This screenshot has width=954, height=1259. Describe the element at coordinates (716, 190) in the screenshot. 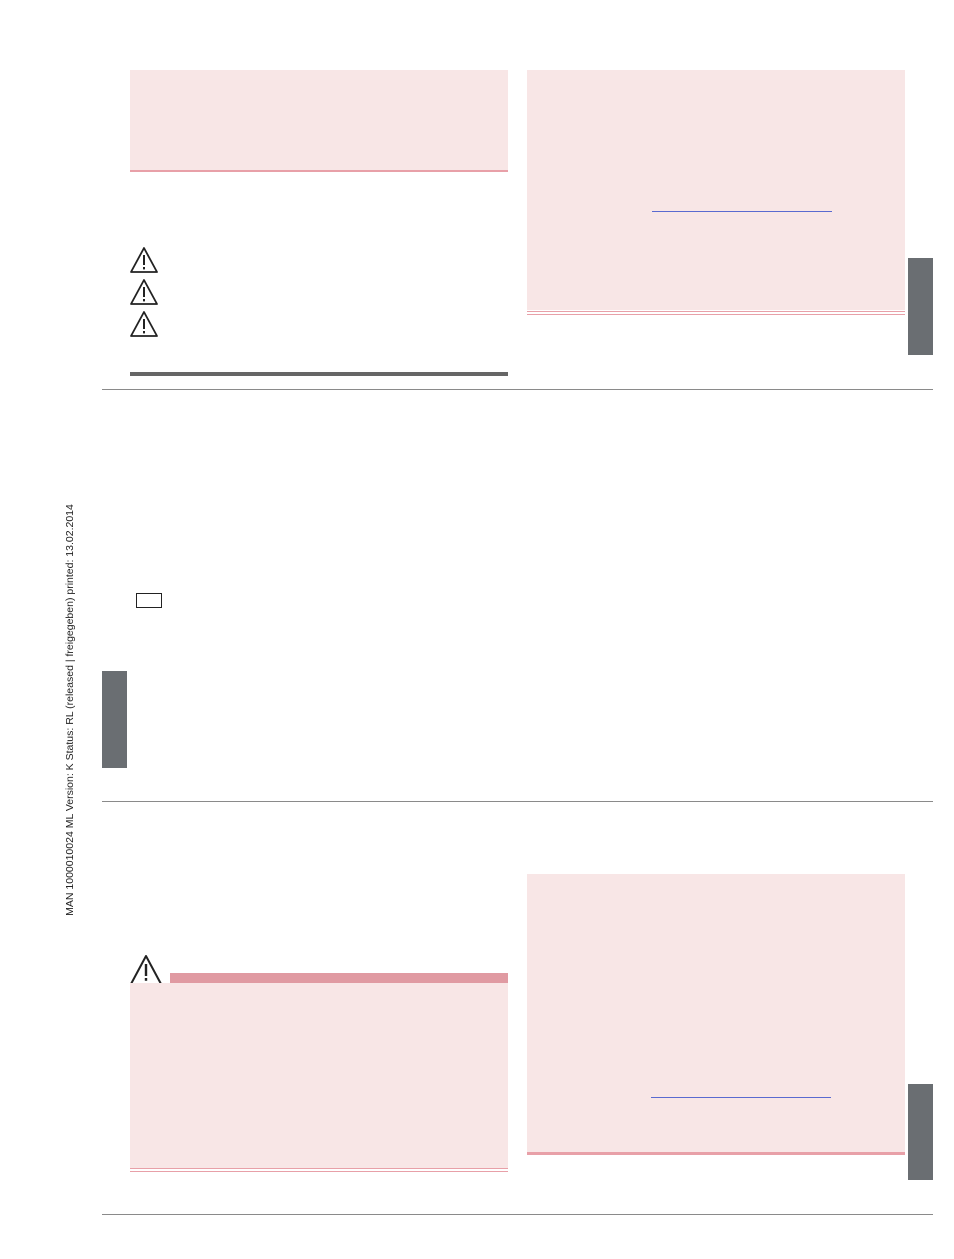

I see `note-box-top-right` at that location.